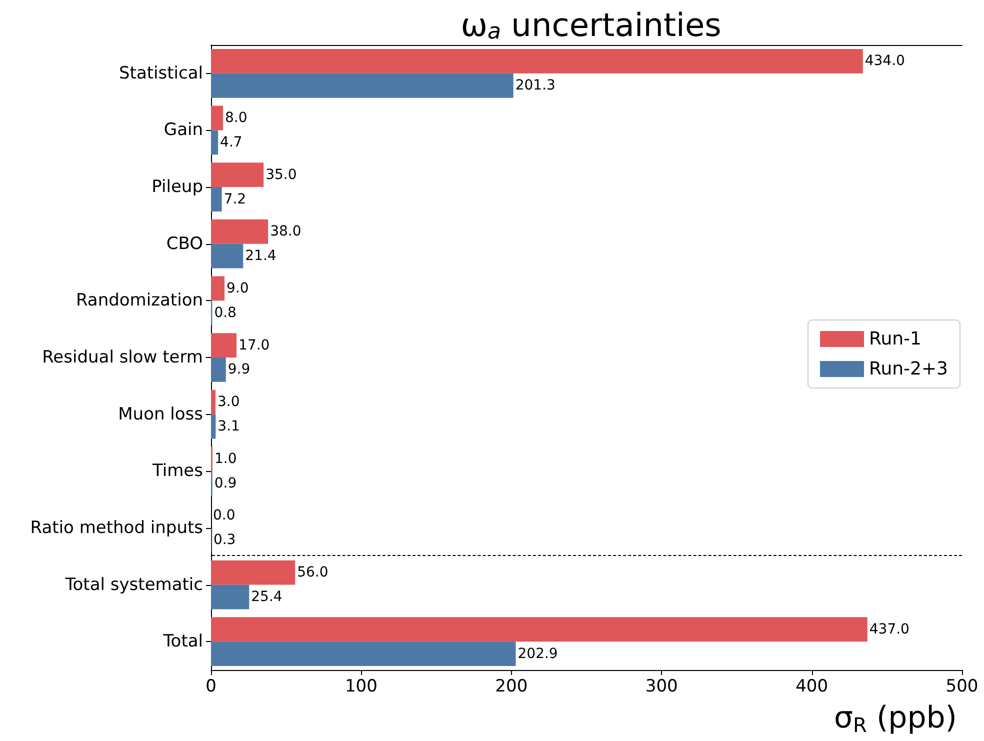  What do you see at coordinates (661, 686) in the screenshot?
I see `x-tick-label: 300` at bounding box center [661, 686].